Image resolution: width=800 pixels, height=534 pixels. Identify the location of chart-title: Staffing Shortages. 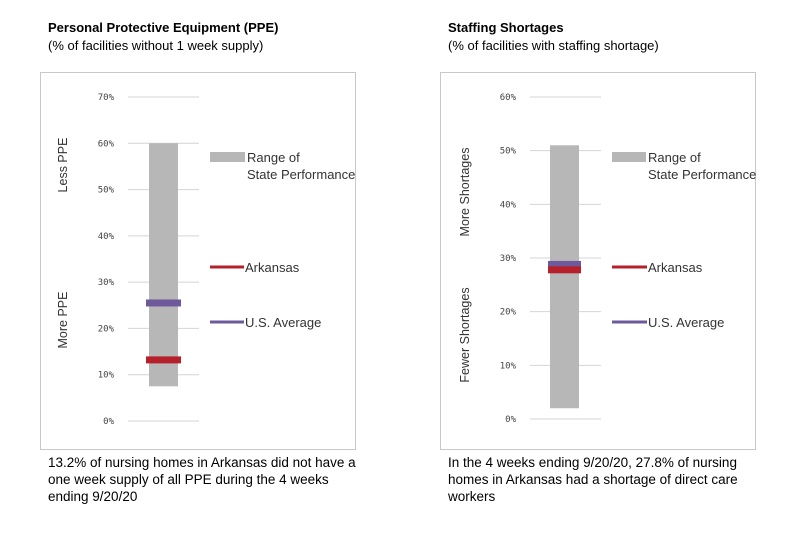
(506, 27).